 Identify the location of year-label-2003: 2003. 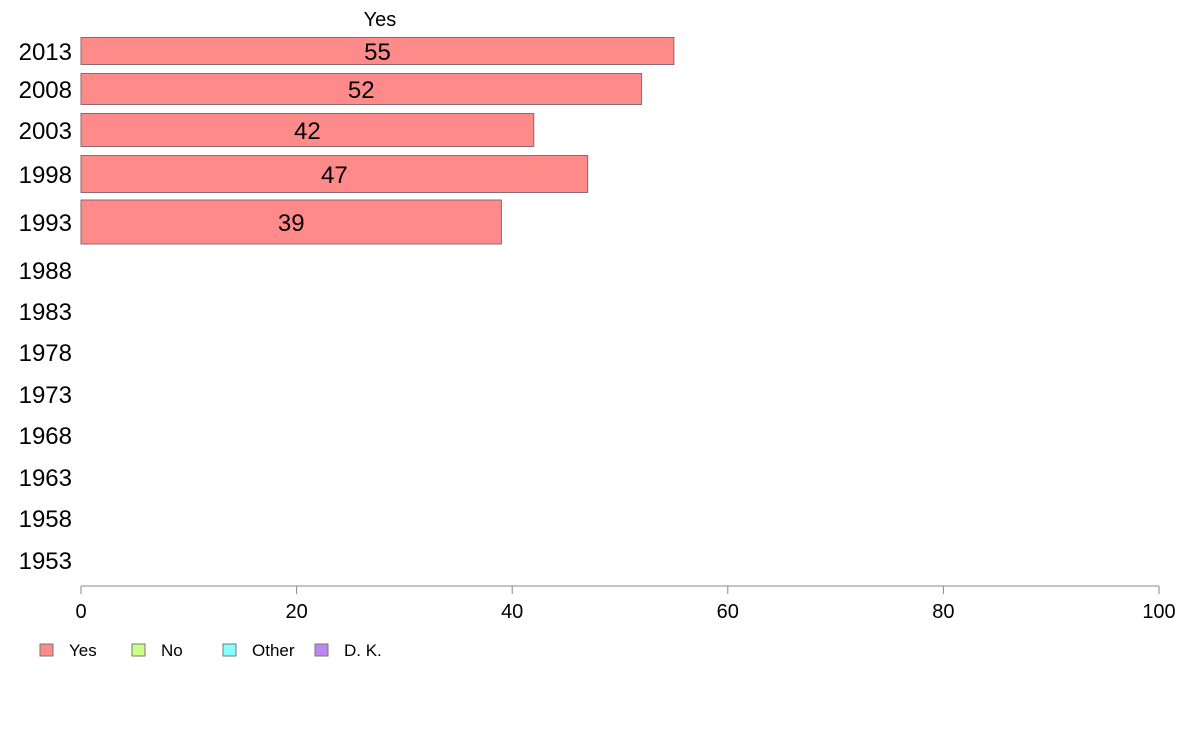
(45, 131).